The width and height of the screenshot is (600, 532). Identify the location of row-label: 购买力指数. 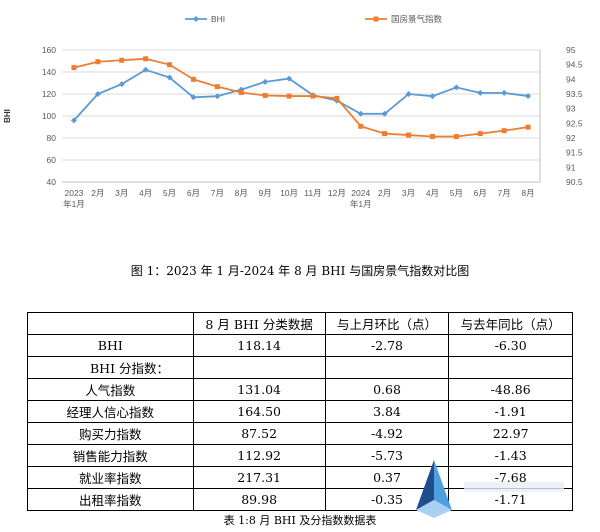
(110, 433).